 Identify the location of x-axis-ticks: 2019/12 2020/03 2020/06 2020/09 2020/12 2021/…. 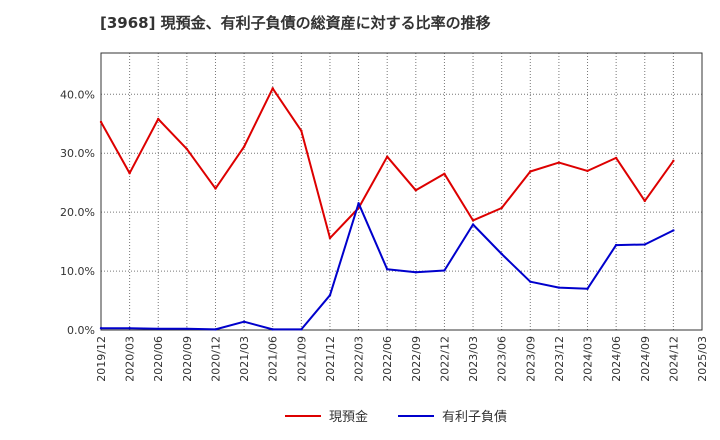
(402, 359).